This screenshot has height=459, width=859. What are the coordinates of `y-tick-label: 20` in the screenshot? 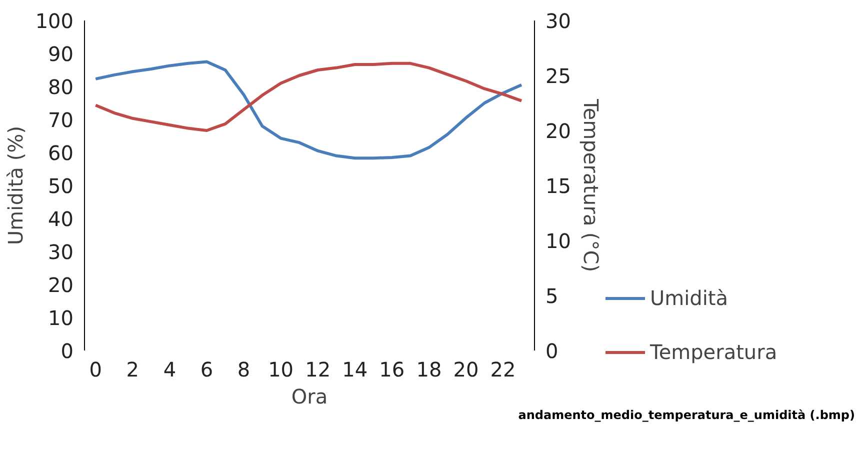 It's located at (61, 285).